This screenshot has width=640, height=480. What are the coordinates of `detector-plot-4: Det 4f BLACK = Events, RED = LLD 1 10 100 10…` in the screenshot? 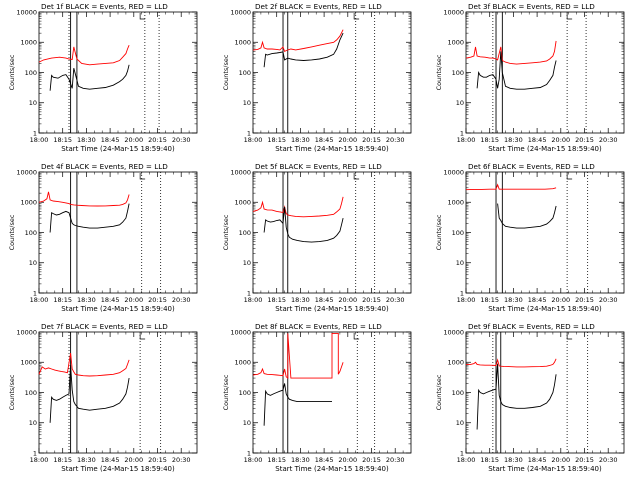 It's located at (103, 237).